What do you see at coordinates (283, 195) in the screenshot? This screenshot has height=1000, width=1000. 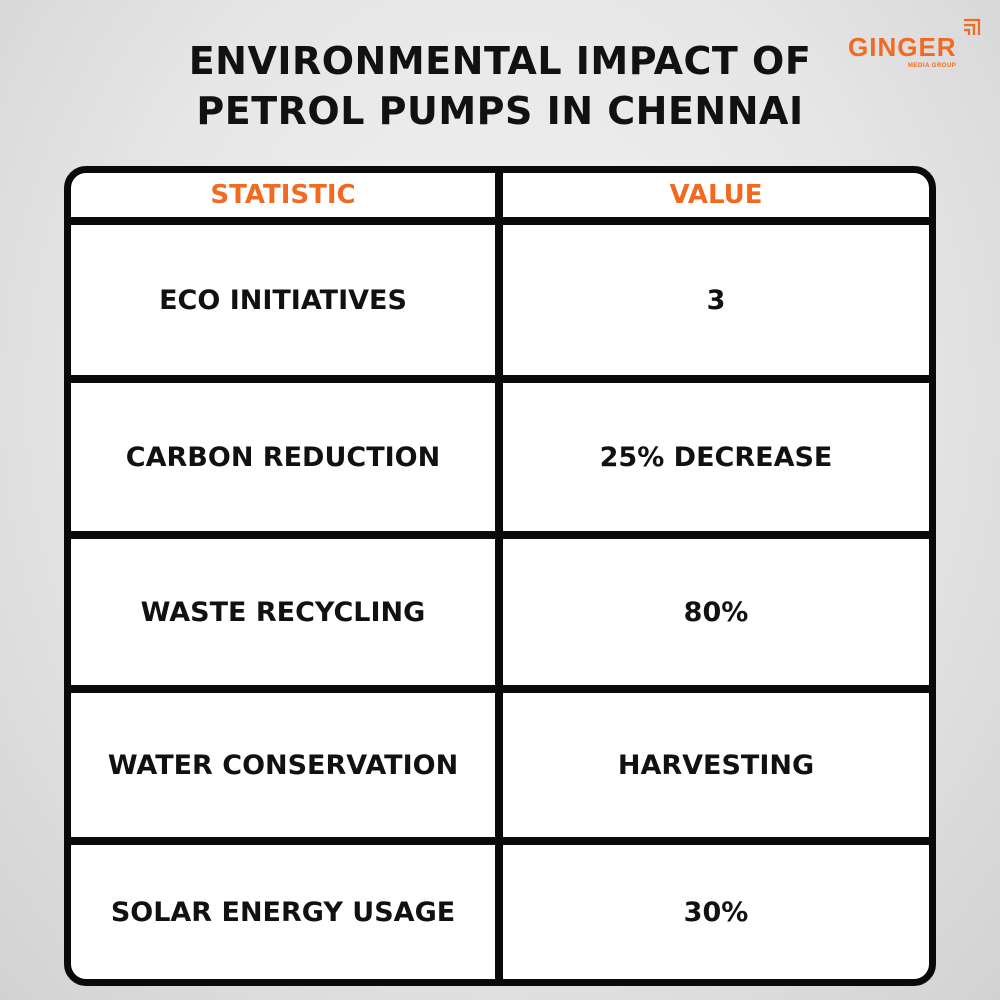 I see `header-statistic: STATISTIC` at bounding box center [283, 195].